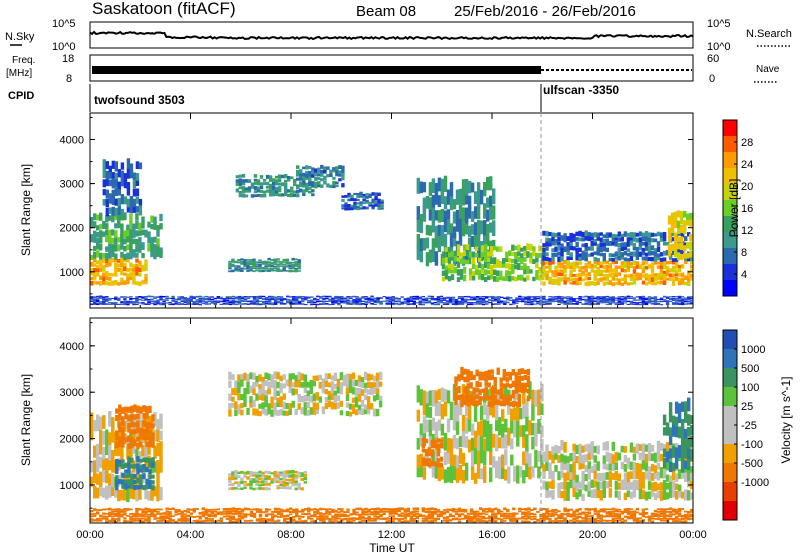 The width and height of the screenshot is (800, 559). Describe the element at coordinates (492, 535) in the screenshot. I see `velocity-xtick-label: 16:00` at that location.